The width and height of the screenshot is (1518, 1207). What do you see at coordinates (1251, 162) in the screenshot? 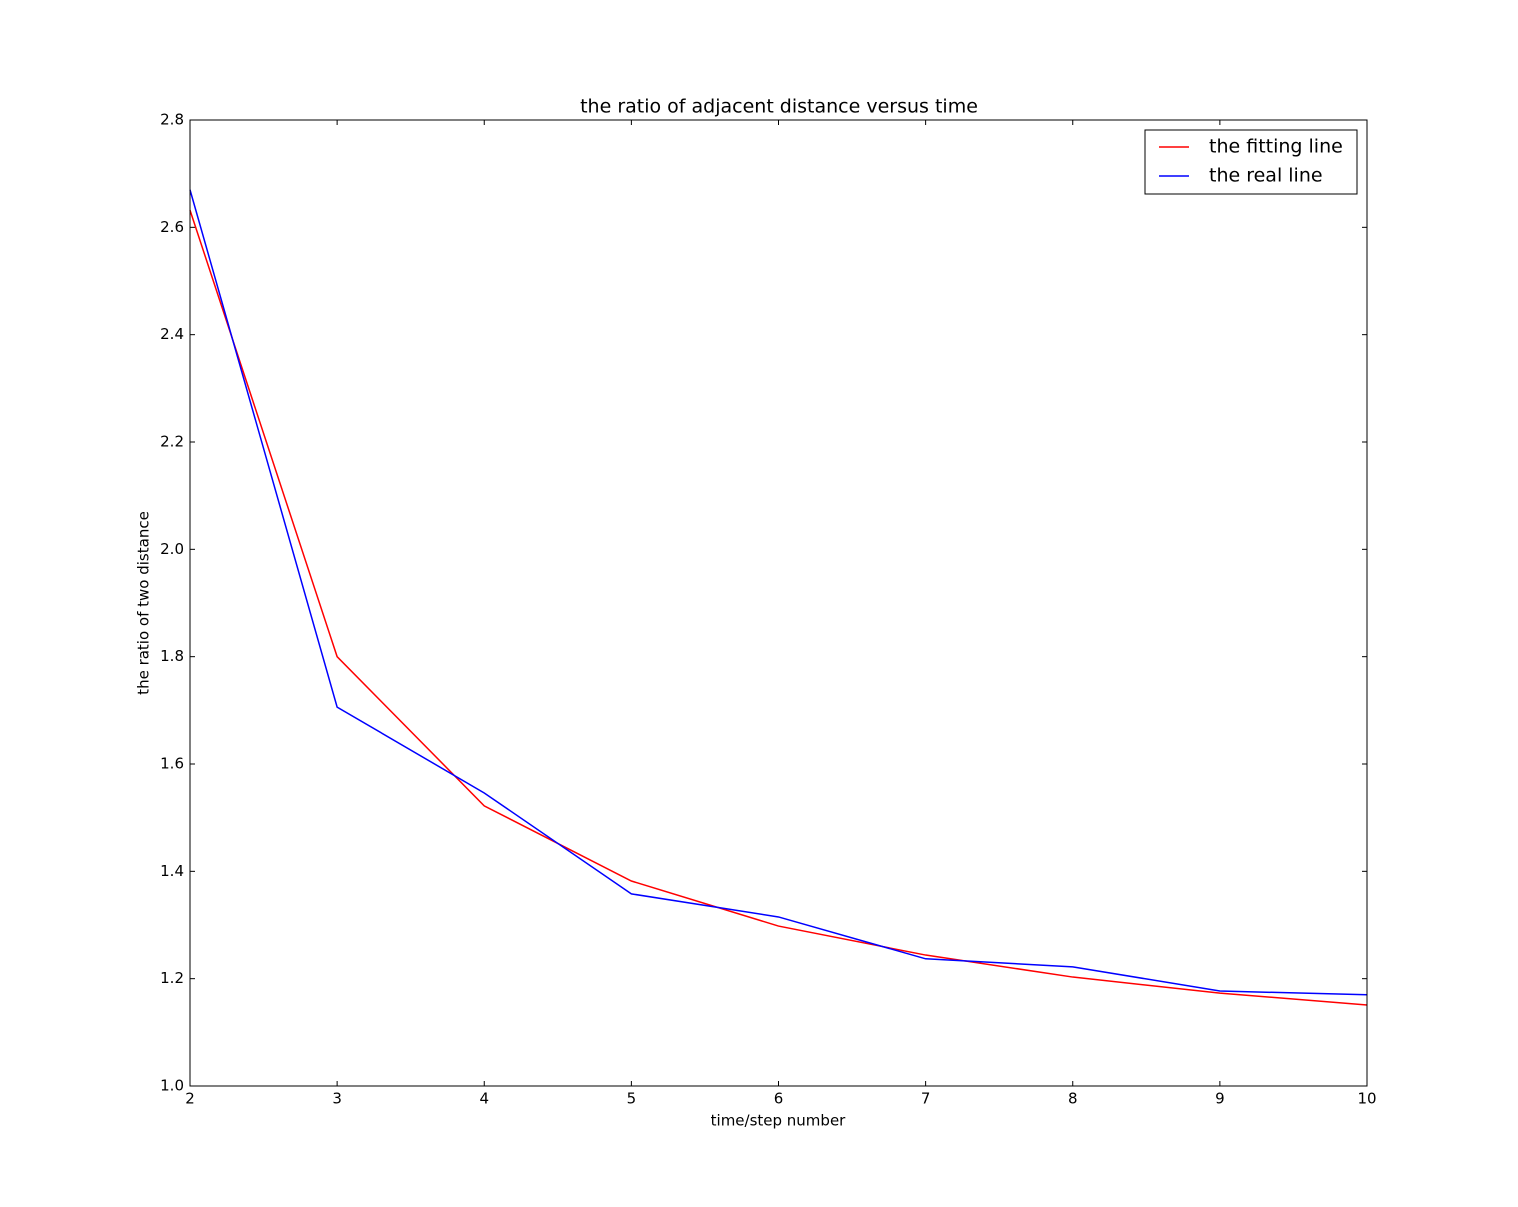
I see `legend-box` at bounding box center [1251, 162].